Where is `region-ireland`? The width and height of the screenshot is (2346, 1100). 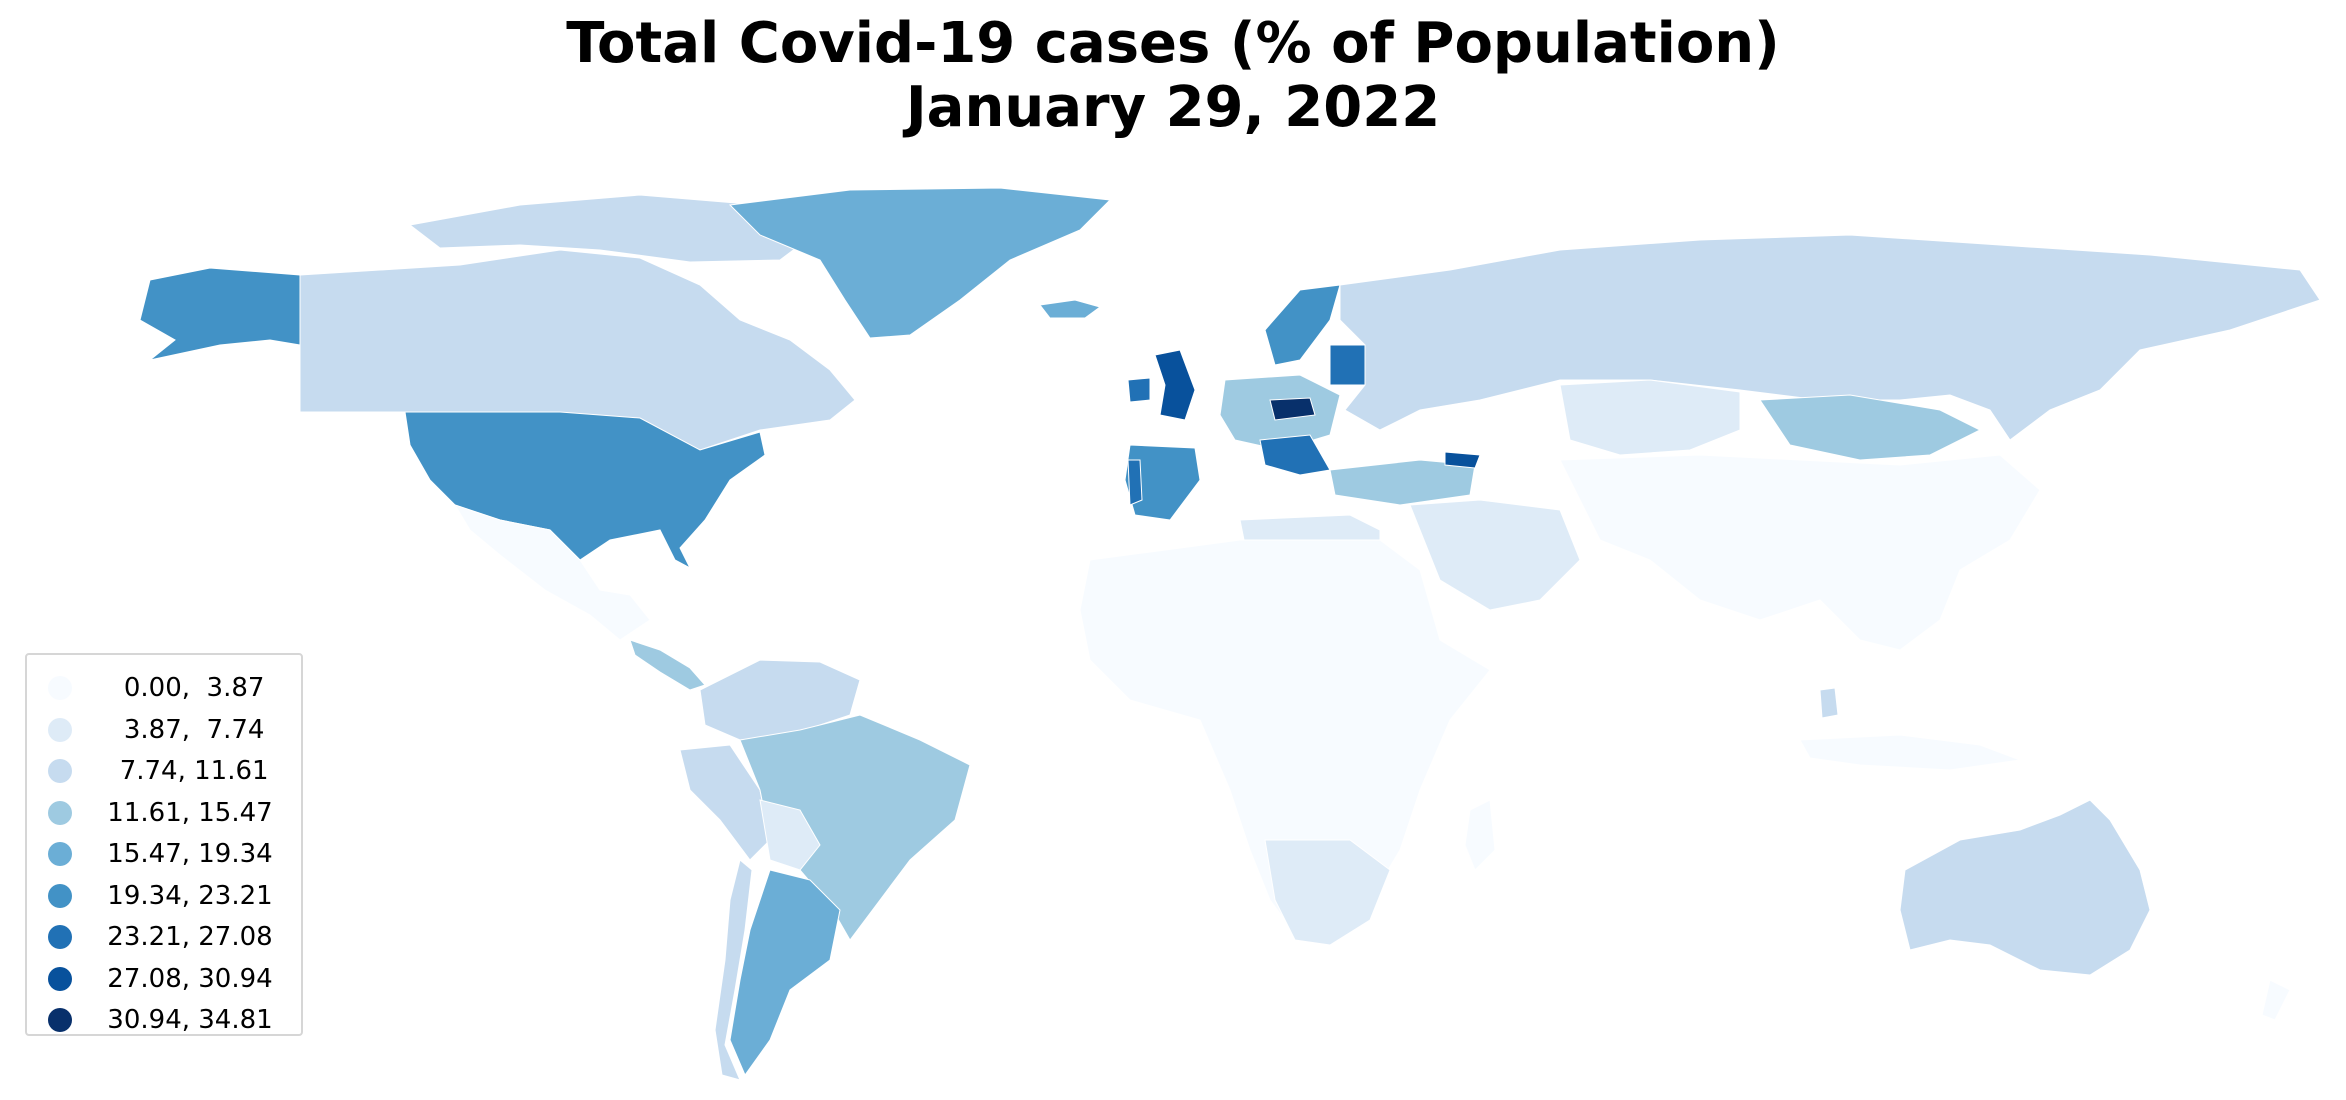 region-ireland is located at coordinates (1139, 390).